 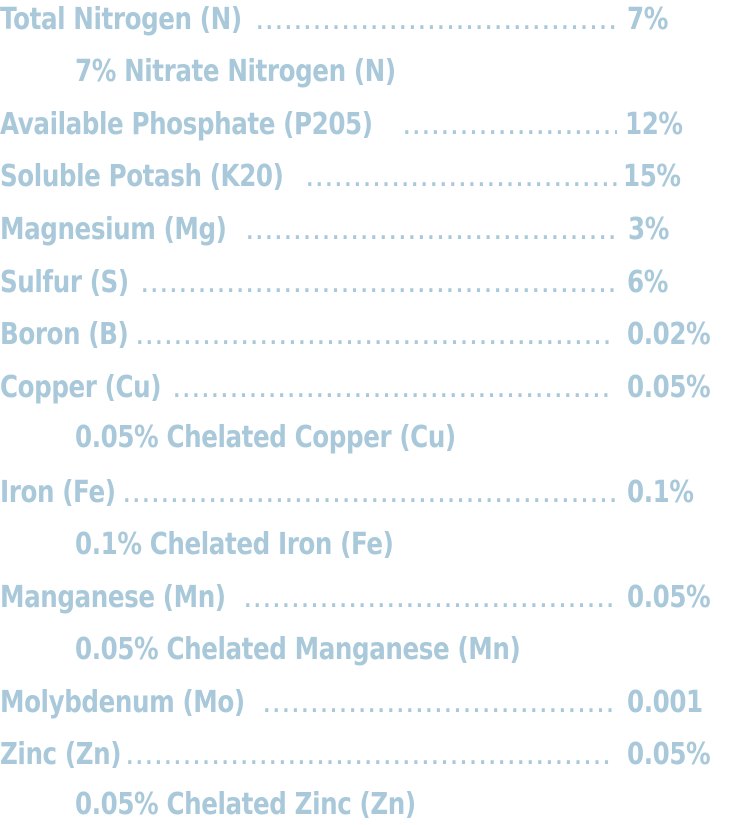 I want to click on nutrient-subline: 0.05% Chelated Copper (Cu), so click(x=265, y=437).